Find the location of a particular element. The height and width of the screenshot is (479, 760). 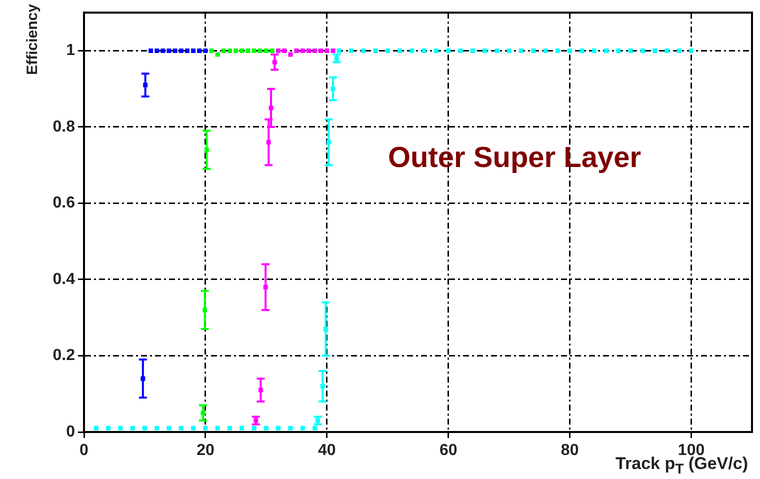

x-tick-label: 20 is located at coordinates (205, 451).